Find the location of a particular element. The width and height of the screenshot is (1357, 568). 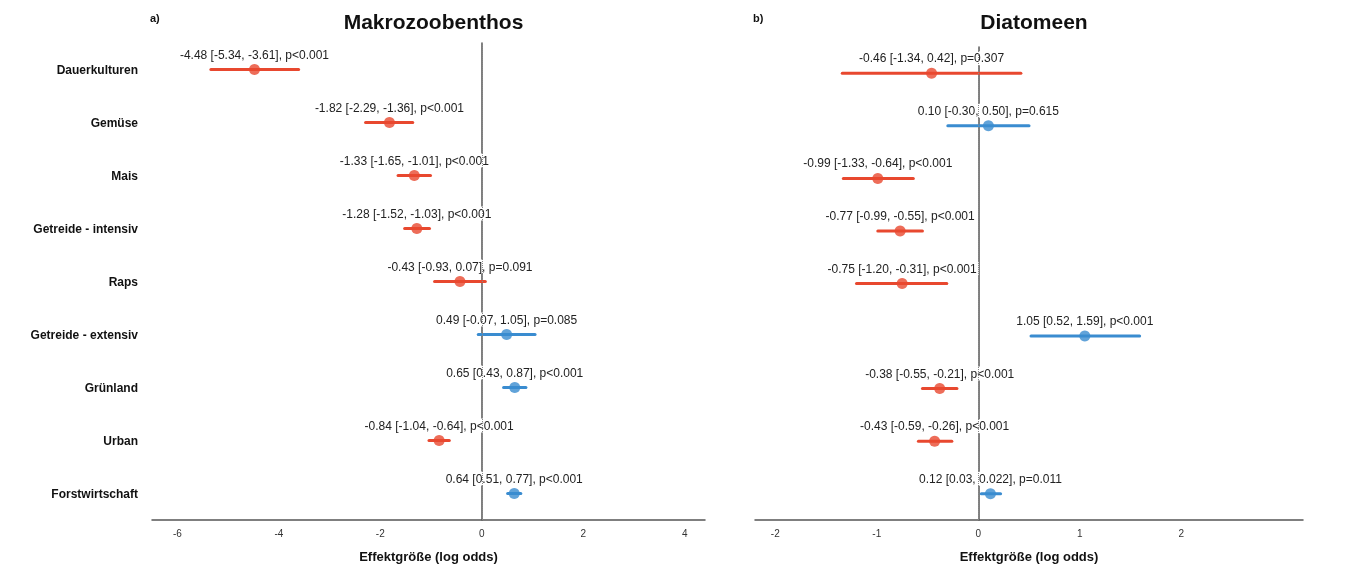

data-label: -0.43 [-0.59, -0.26], p<0.001 is located at coordinates (935, 426).